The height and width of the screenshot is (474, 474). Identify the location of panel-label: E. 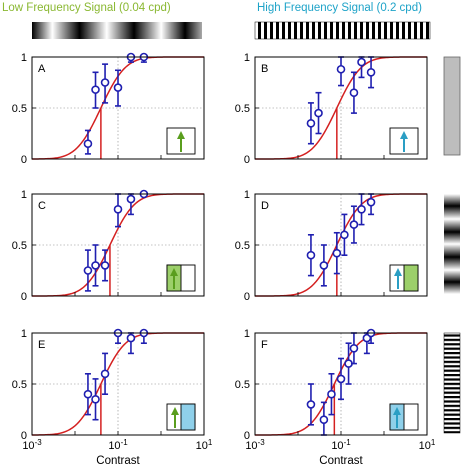
(41, 345).